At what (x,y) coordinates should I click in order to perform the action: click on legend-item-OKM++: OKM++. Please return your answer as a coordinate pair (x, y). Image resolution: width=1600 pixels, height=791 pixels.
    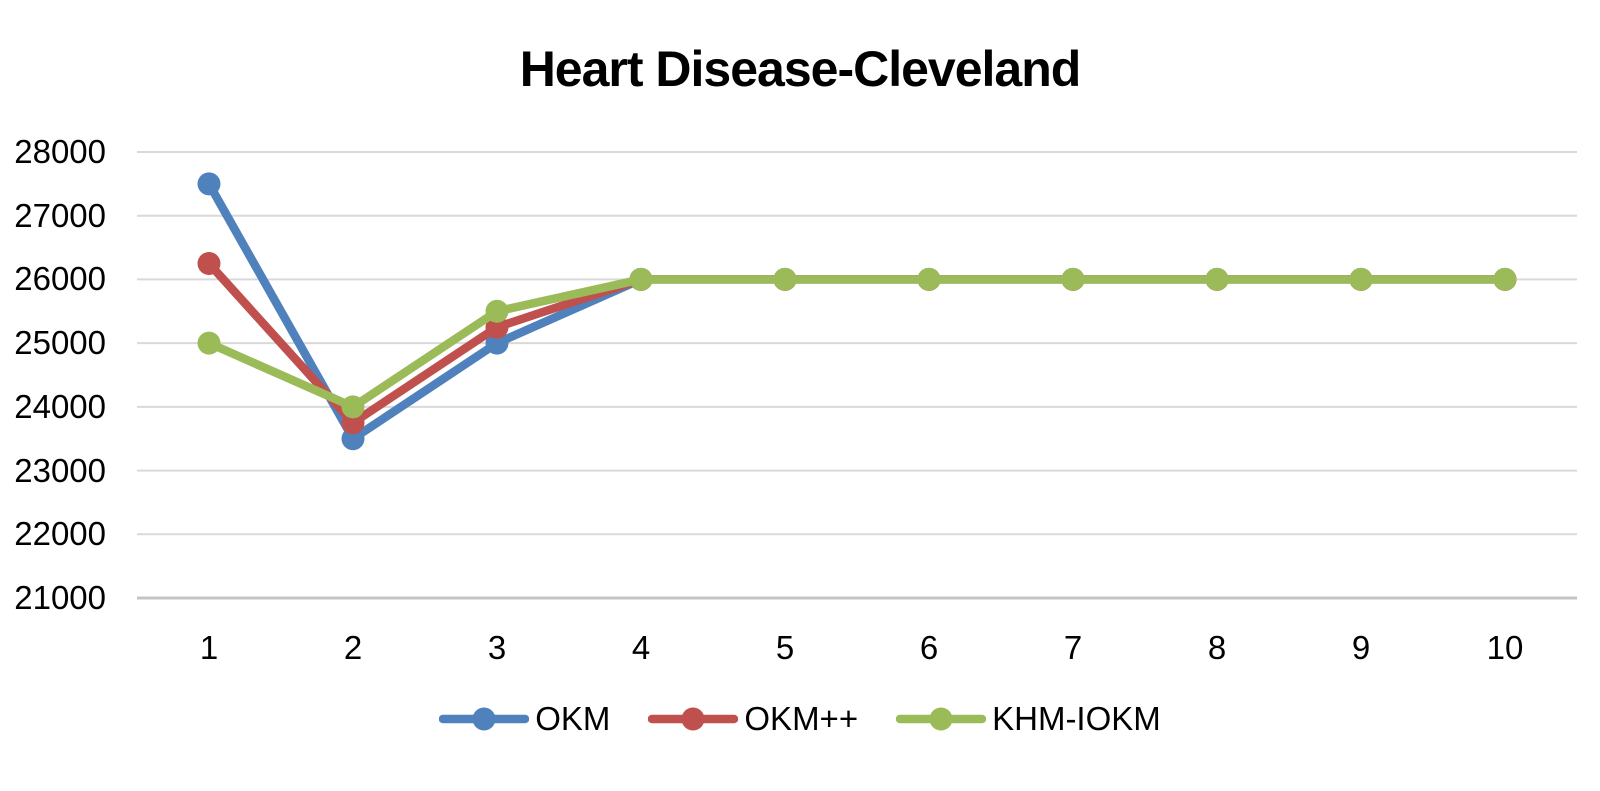
    Looking at the image, I should click on (753, 719).